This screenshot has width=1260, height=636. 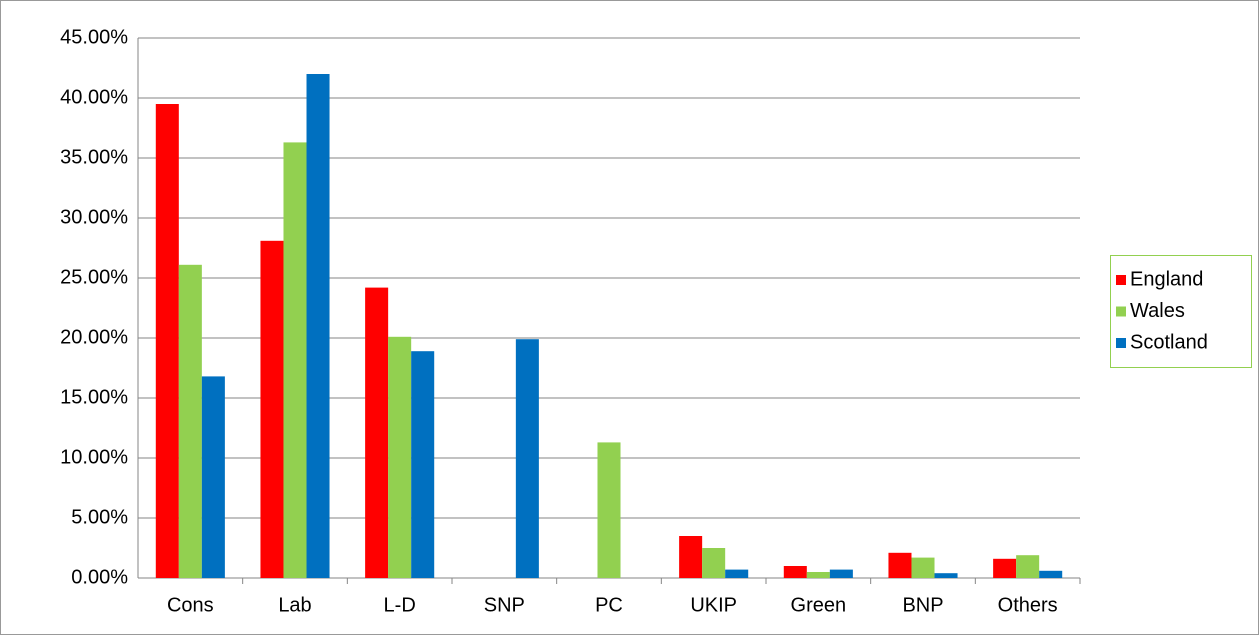 What do you see at coordinates (294, 605) in the screenshot?
I see `x-tick-label: Lab` at bounding box center [294, 605].